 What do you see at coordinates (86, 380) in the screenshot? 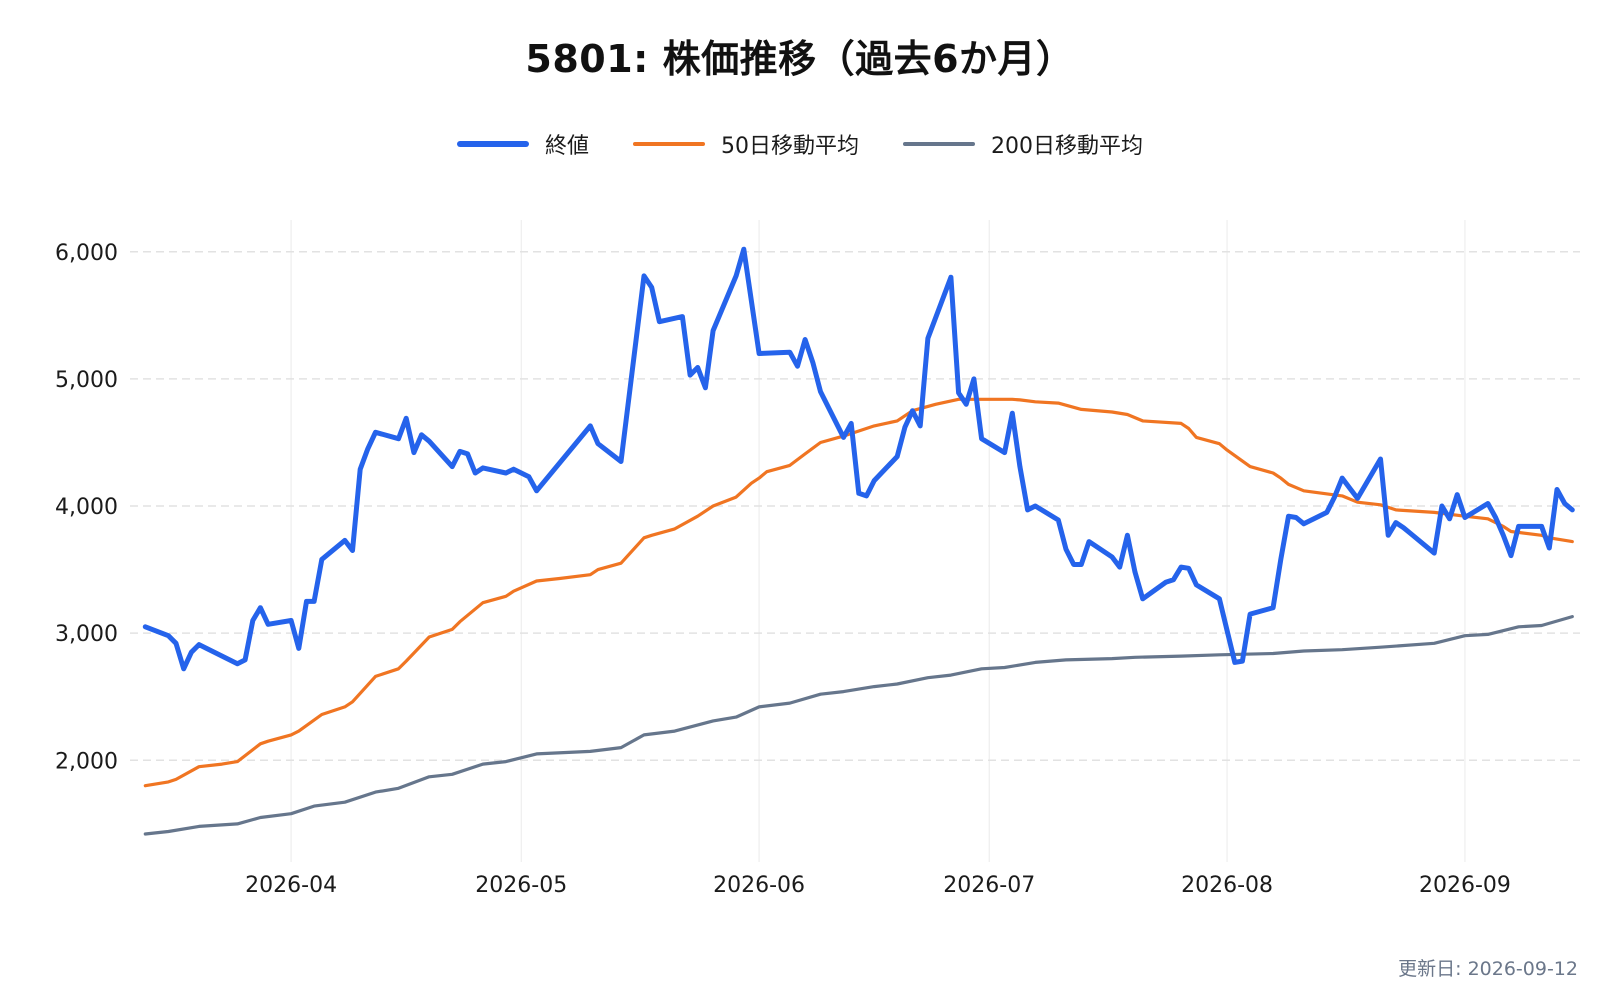
I see `y-tick-label-5000: 5,000` at bounding box center [86, 380].